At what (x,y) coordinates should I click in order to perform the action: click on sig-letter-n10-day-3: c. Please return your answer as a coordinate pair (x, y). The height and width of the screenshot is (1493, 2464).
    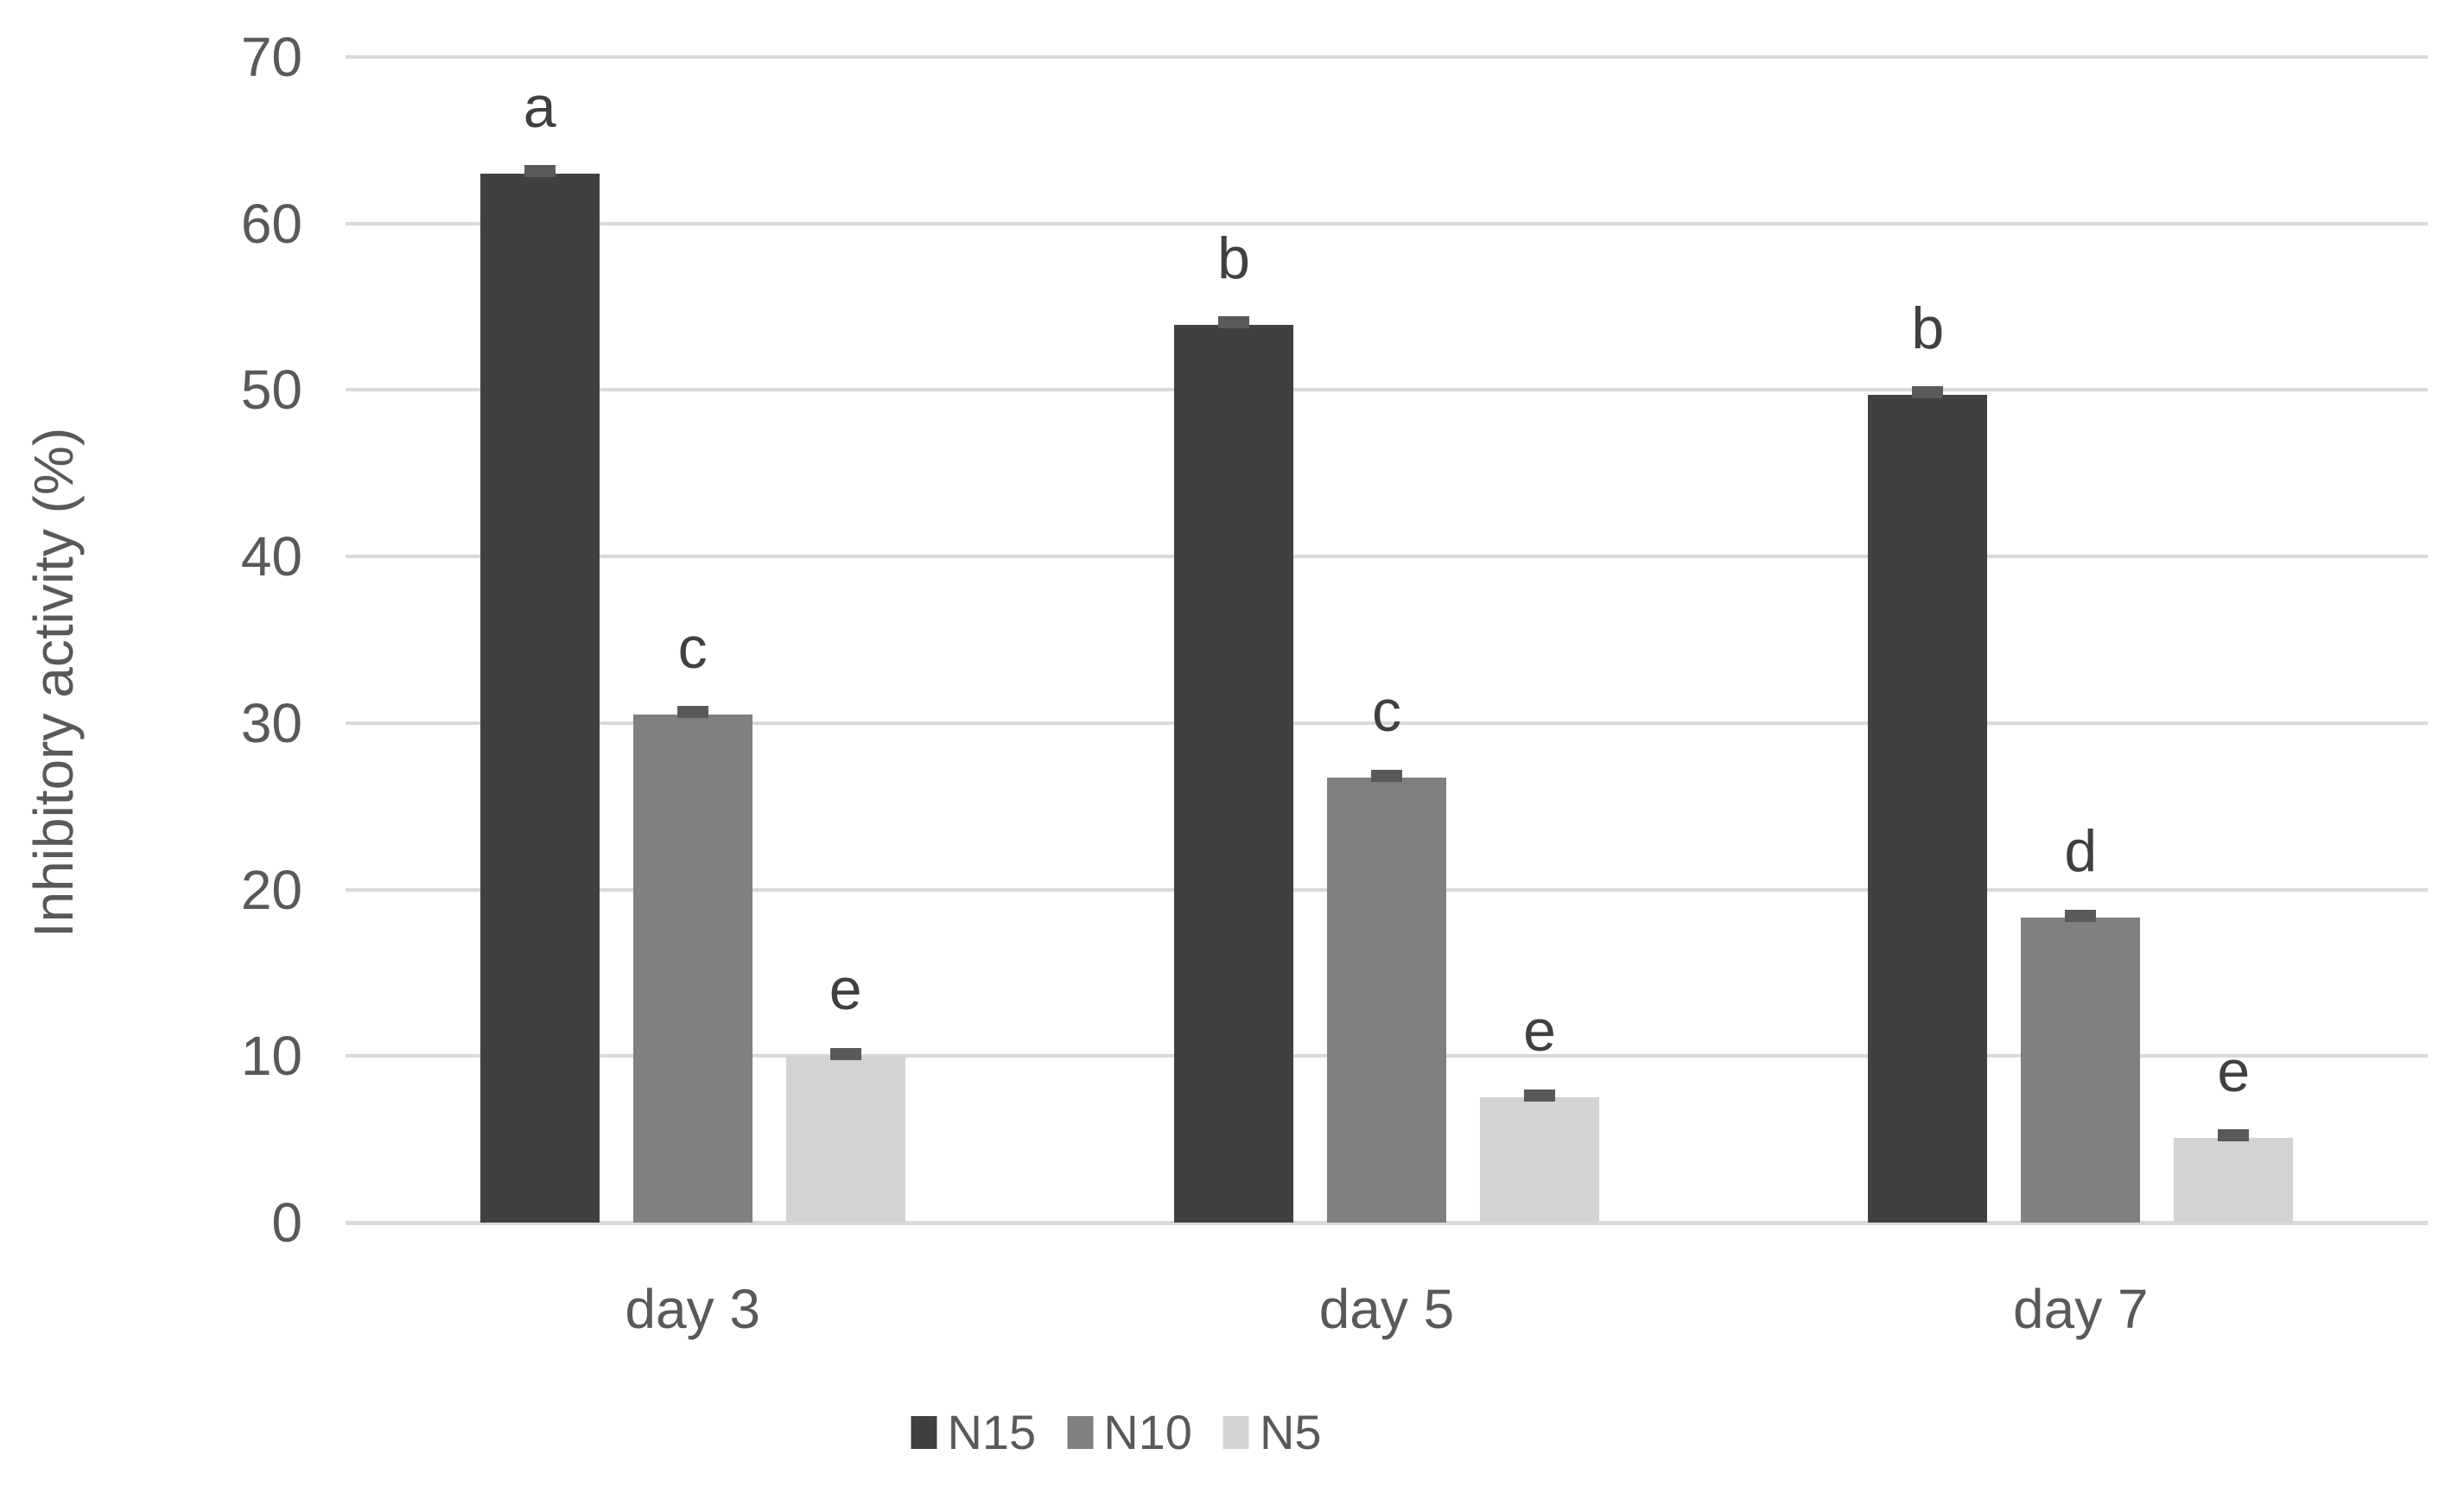
    Looking at the image, I should click on (692, 648).